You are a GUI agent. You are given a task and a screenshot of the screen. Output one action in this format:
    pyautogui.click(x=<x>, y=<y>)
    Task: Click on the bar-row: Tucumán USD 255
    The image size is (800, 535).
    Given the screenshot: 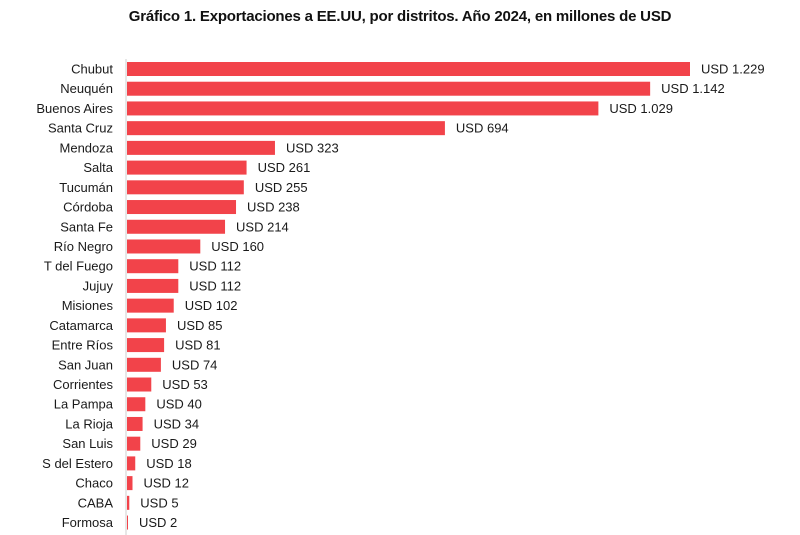 What is the action you would take?
    pyautogui.click(x=183, y=187)
    